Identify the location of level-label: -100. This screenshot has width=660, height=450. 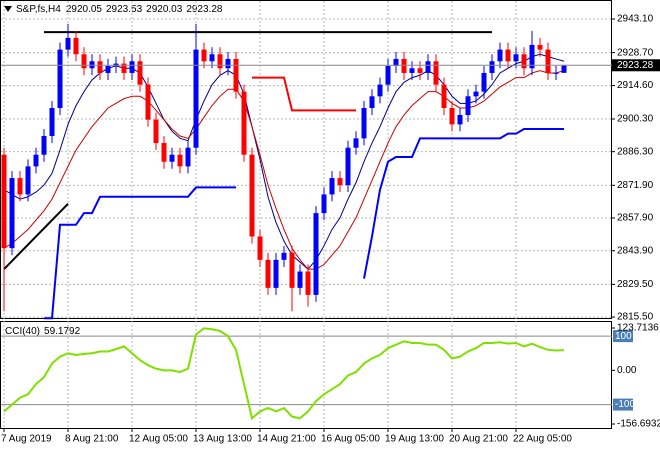
(625, 404).